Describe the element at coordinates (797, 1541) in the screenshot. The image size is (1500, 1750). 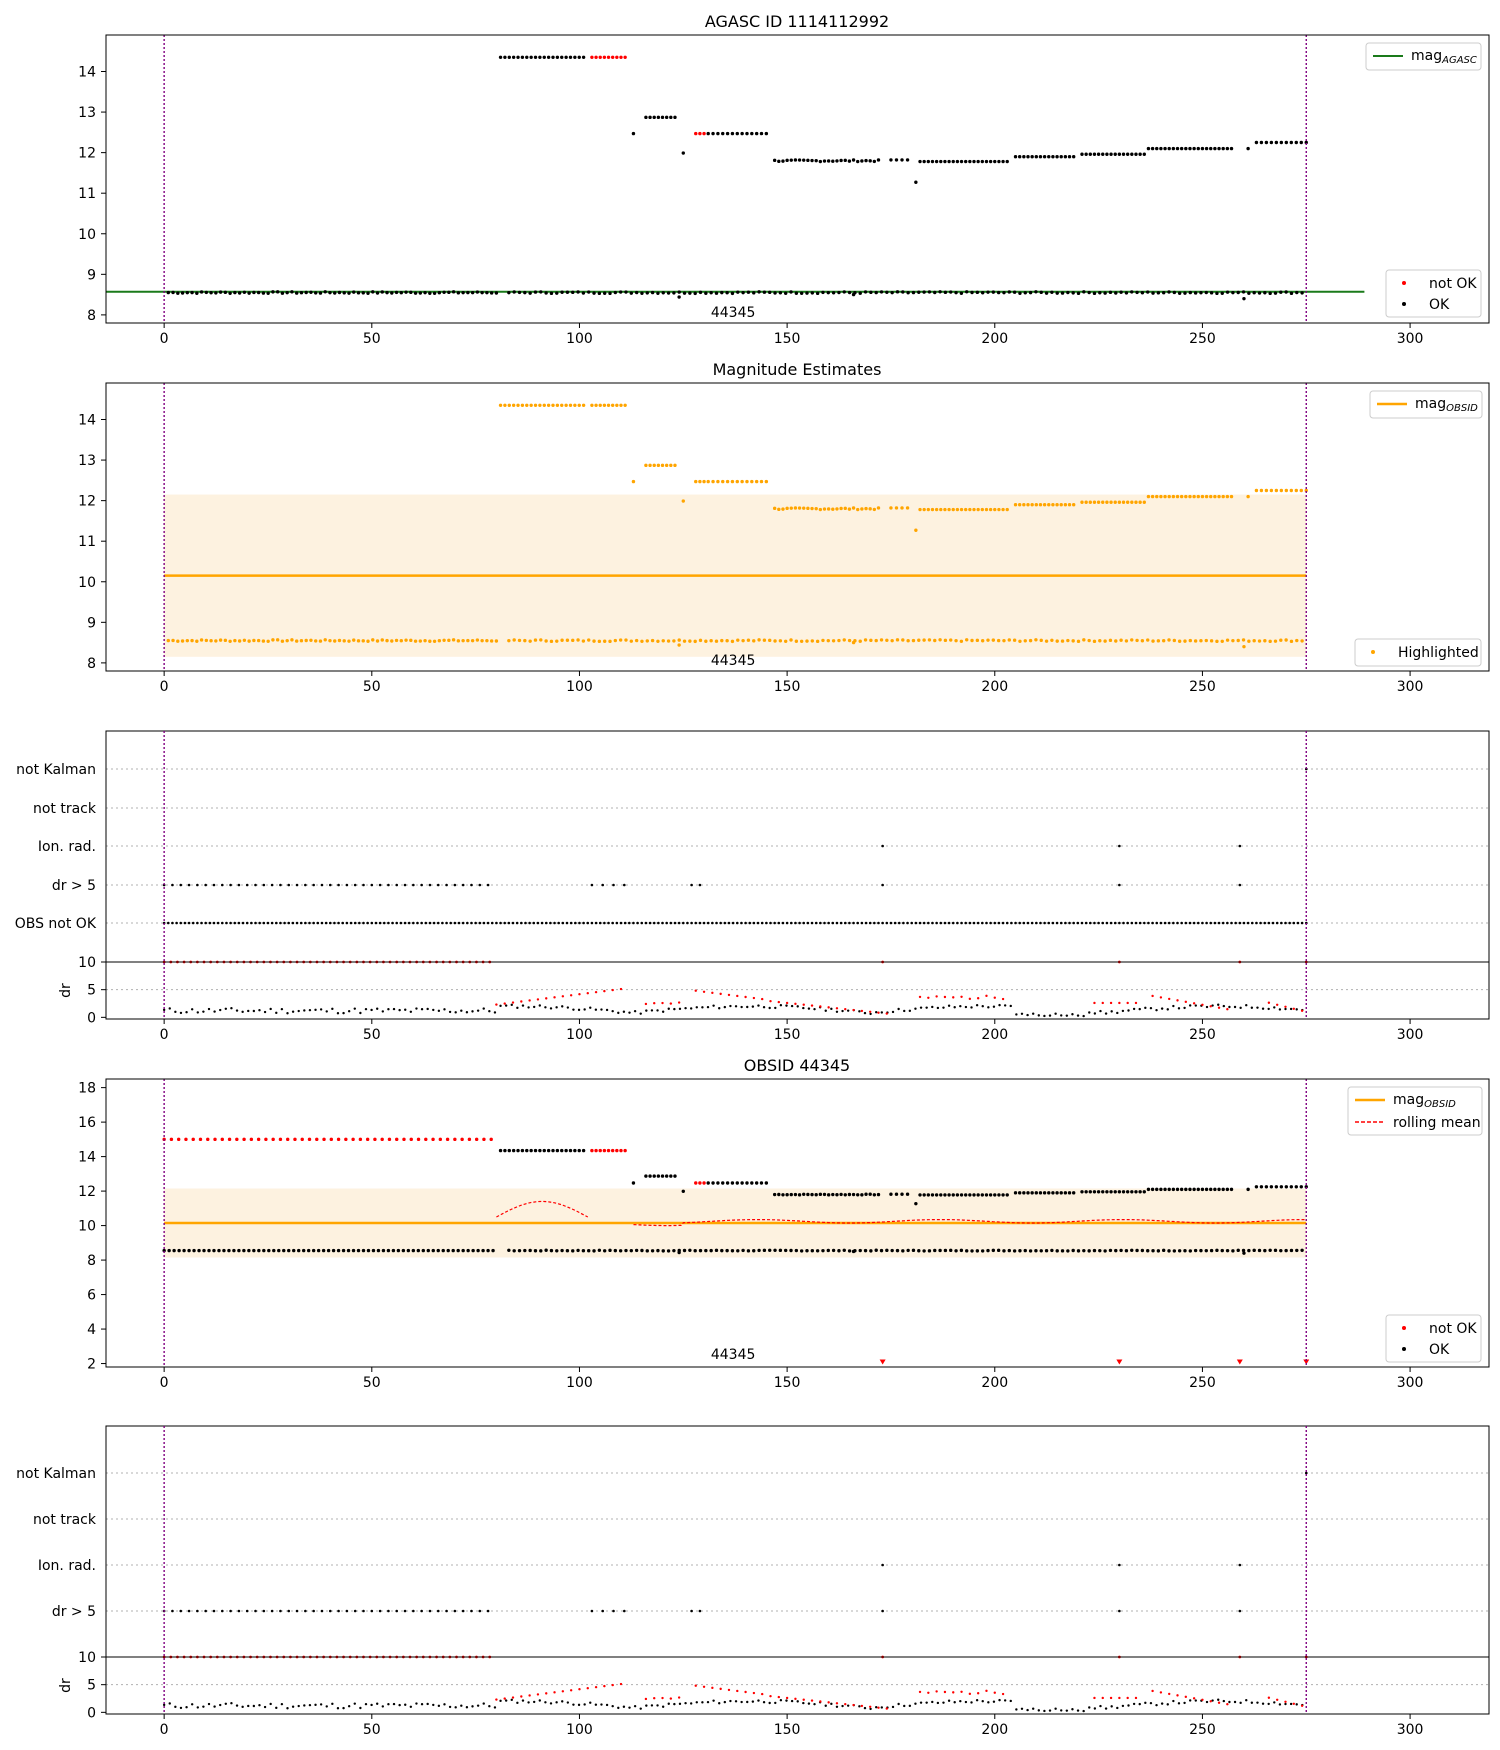
I see `flag-frame` at that location.